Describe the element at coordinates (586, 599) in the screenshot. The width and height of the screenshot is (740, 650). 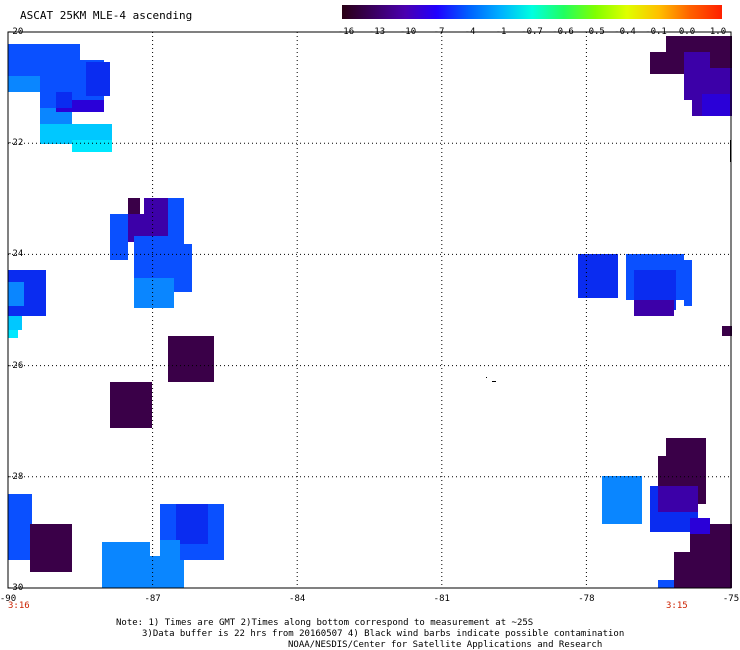
I see `longitude-label: -78` at that location.